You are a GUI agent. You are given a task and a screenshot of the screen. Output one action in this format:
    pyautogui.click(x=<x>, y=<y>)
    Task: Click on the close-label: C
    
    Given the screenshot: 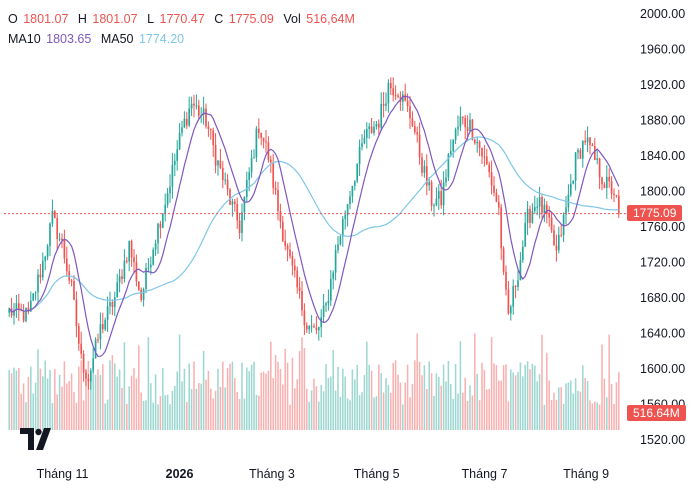 What is the action you would take?
    pyautogui.click(x=219, y=19)
    